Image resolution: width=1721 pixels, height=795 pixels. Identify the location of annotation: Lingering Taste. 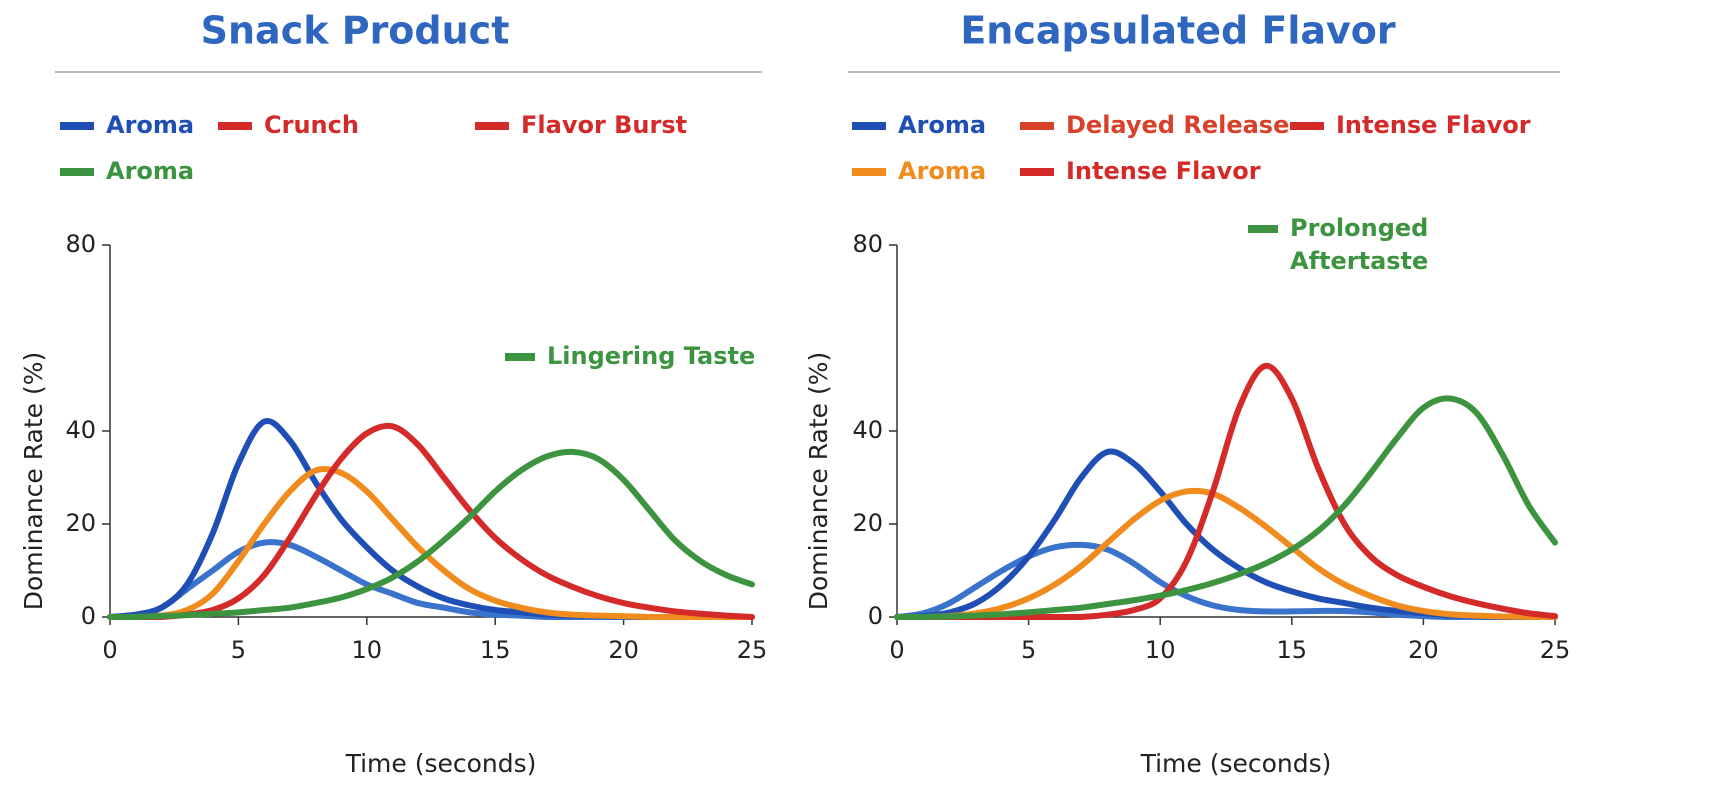
(651, 356).